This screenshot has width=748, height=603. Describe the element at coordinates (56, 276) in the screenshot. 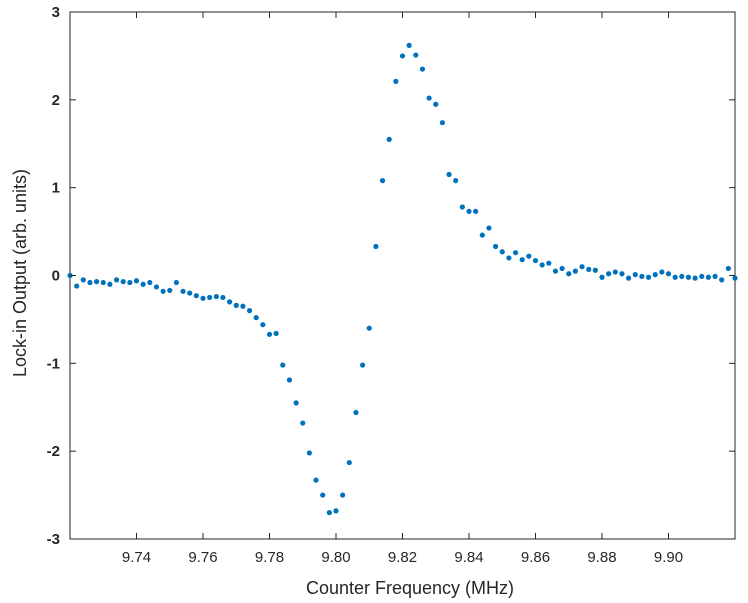

I see `y-tick-label: 0` at that location.